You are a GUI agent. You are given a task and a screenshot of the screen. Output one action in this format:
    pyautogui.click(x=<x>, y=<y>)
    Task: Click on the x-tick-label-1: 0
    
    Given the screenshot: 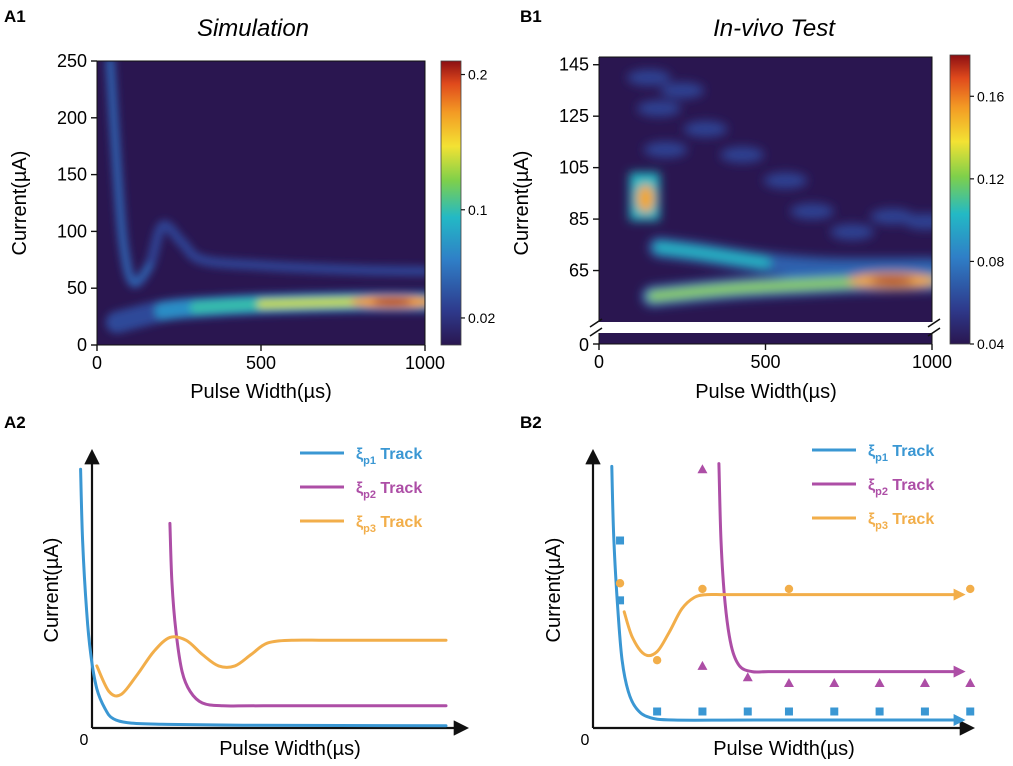 What is the action you would take?
    pyautogui.click(x=599, y=362)
    